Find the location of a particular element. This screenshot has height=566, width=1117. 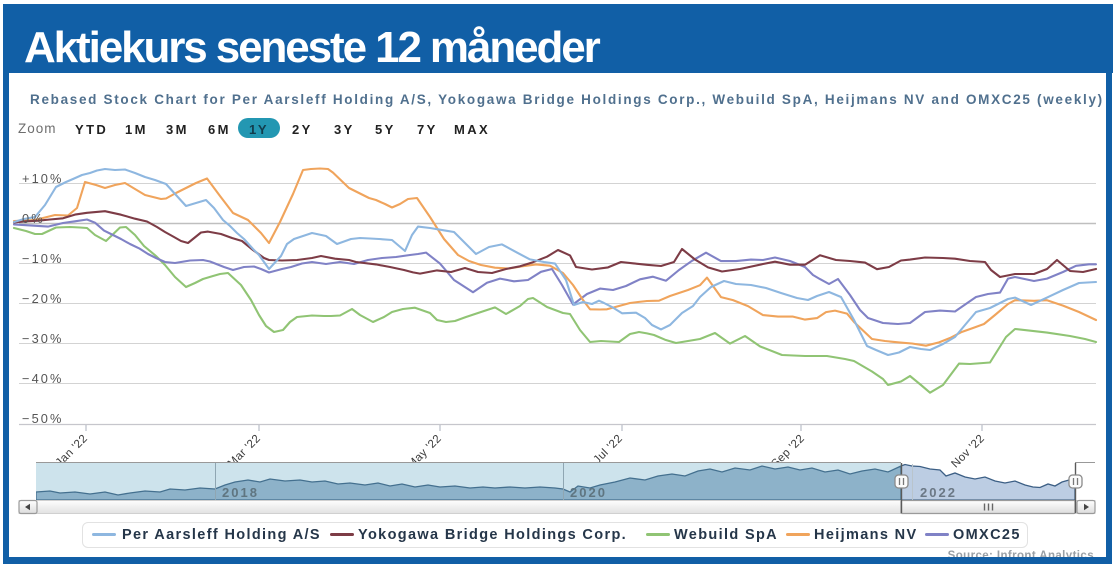

svg-text: Jul '22 is located at coordinates (608, 450).